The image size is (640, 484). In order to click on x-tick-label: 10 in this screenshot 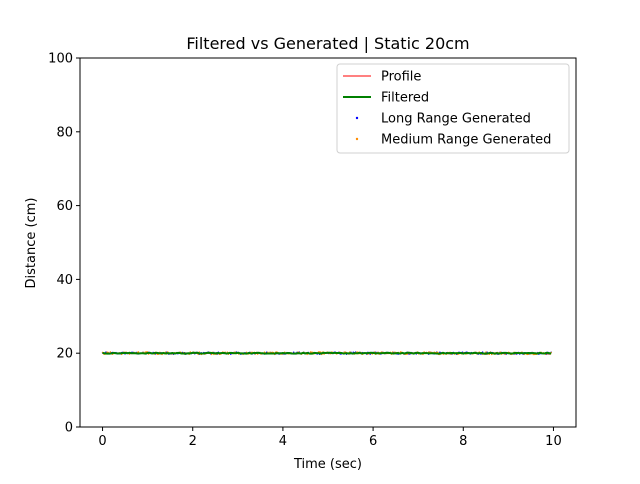, I will do `click(553, 441)`.